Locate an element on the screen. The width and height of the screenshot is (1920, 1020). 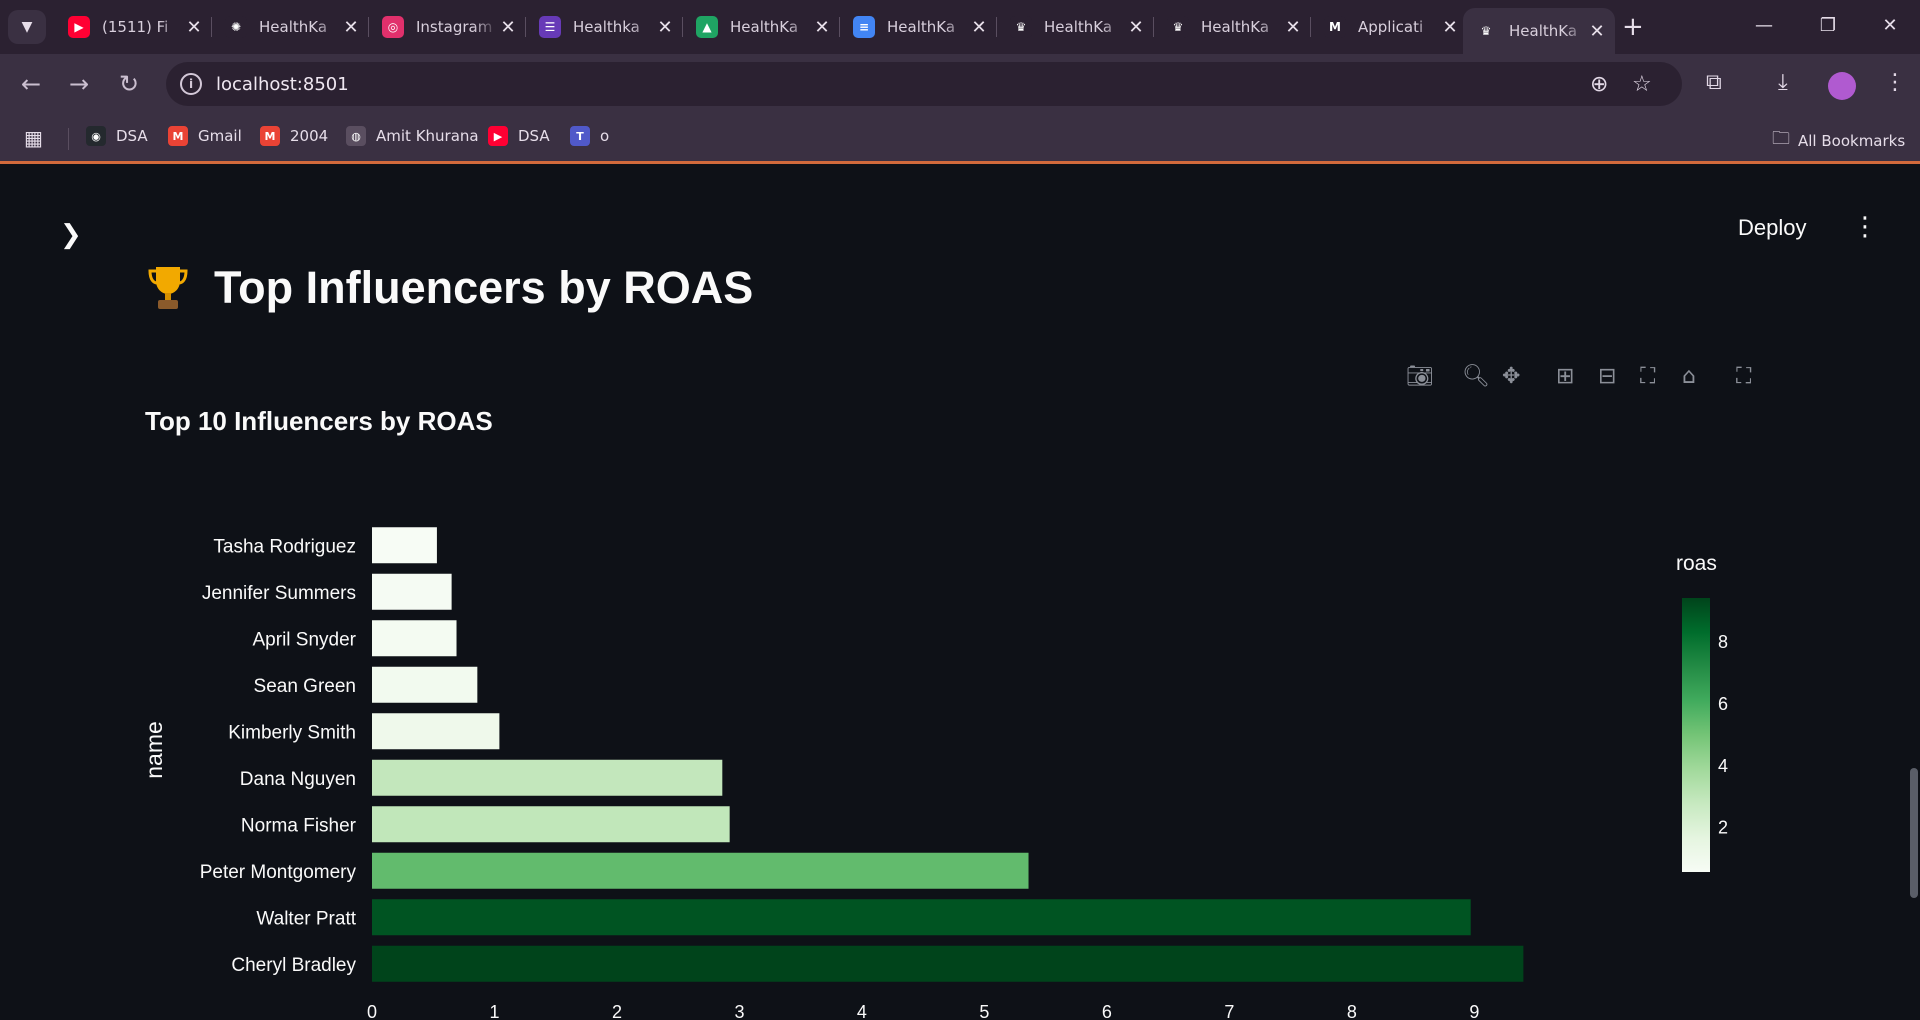
all-bookmarks-label: All Bookmarks is located at coordinates (1852, 141).